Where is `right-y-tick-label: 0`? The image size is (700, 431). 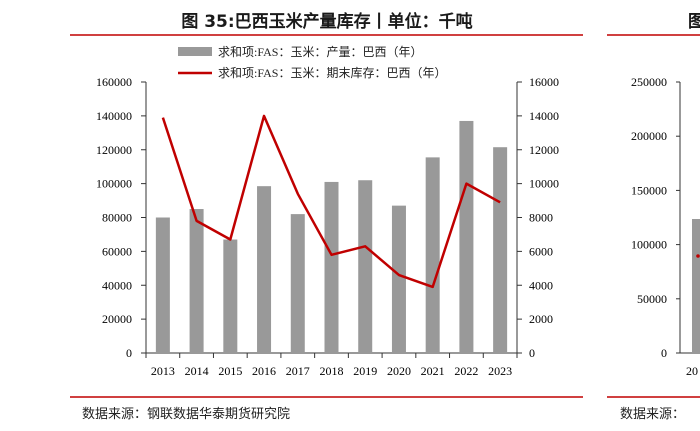
right-y-tick-label: 0 is located at coordinates (664, 353).